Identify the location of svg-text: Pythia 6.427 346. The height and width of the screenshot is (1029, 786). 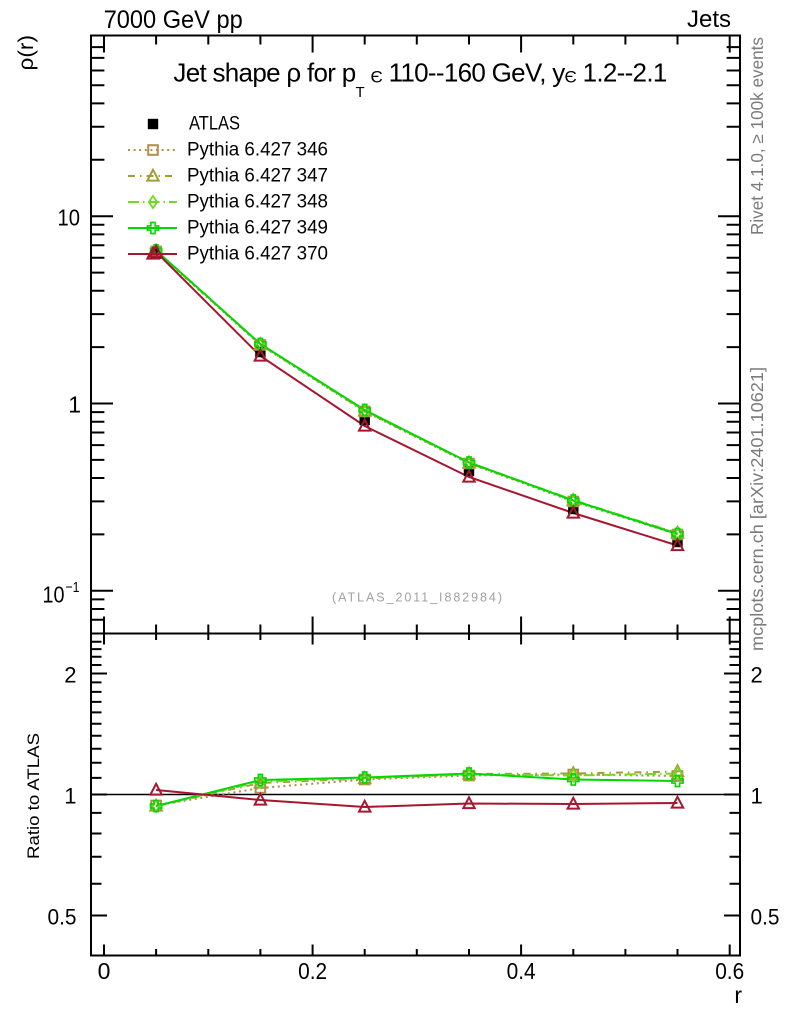
(257, 150).